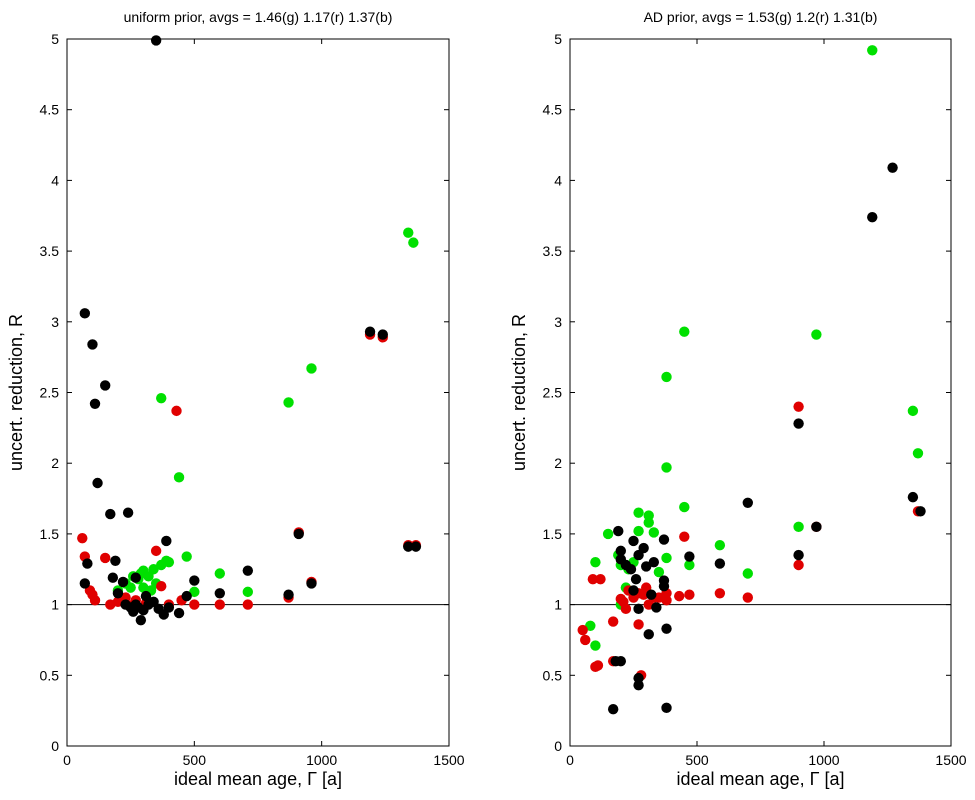 The width and height of the screenshot is (975, 800). Describe the element at coordinates (558, 746) in the screenshot. I see `y-tick-label: 0` at that location.